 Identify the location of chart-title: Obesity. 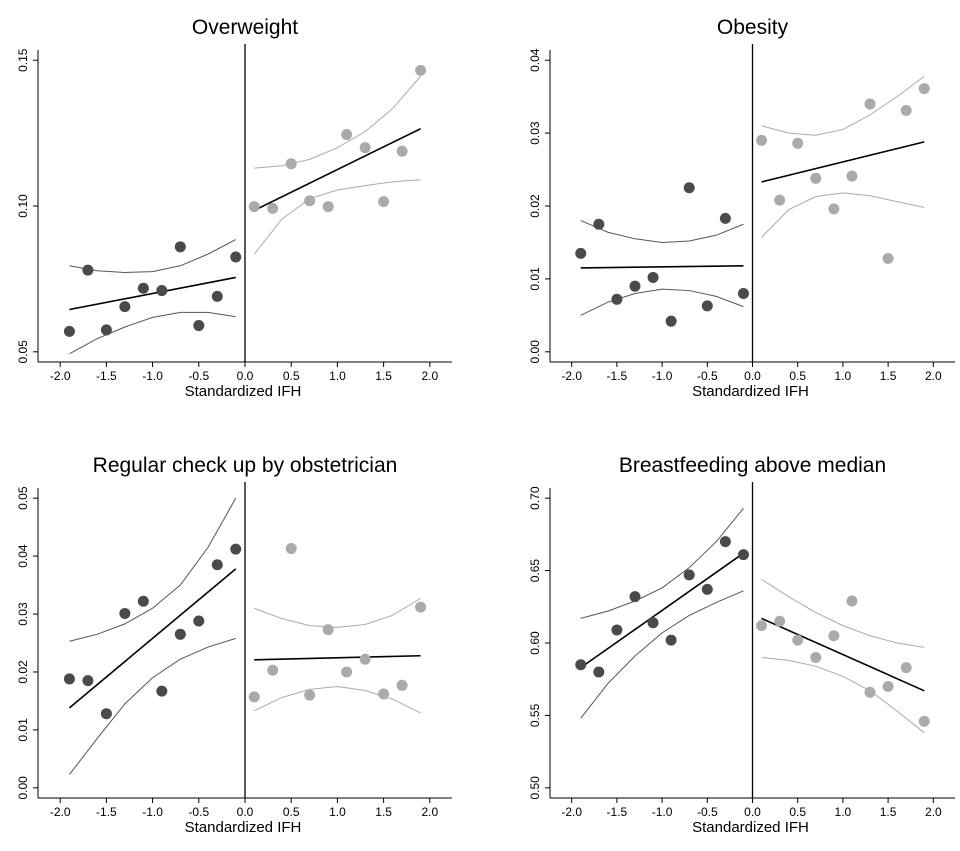
(753, 27).